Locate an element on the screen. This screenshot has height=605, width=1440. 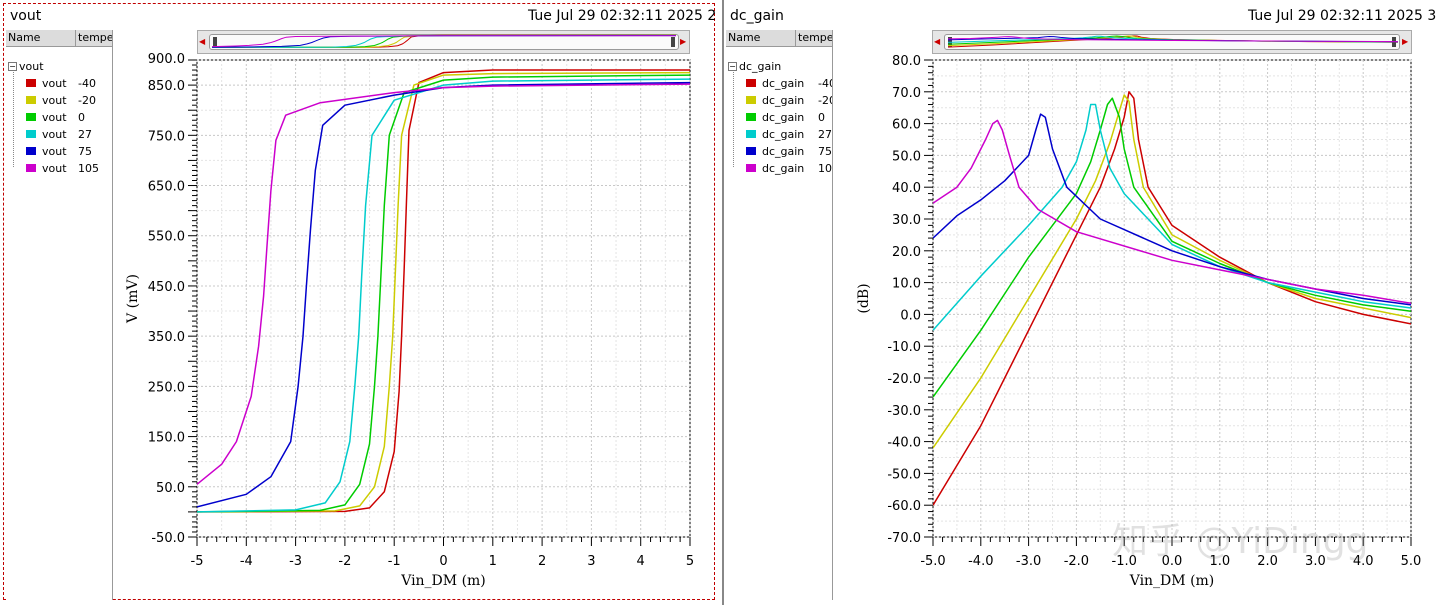
y-tick-label: 350.0 is located at coordinates (166, 337).